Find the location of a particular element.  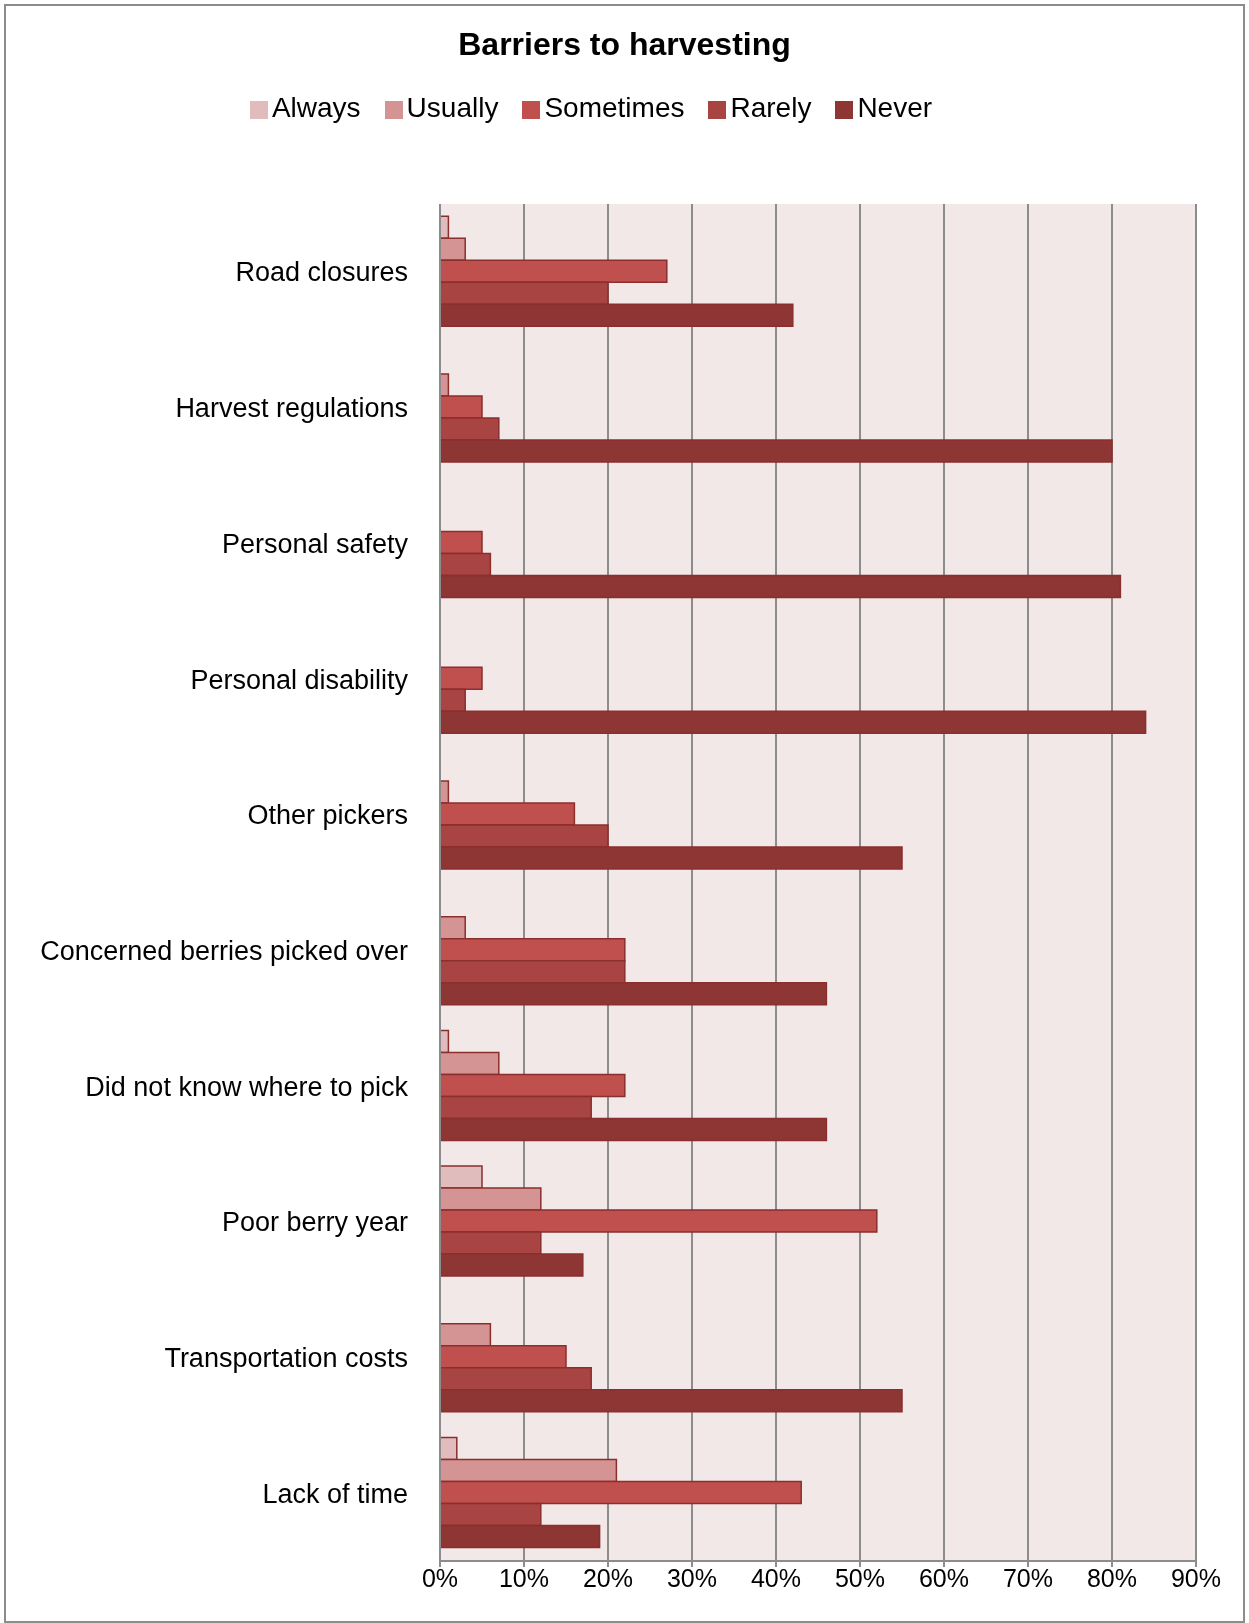

x-tick-label: 90% is located at coordinates (1196, 1577).